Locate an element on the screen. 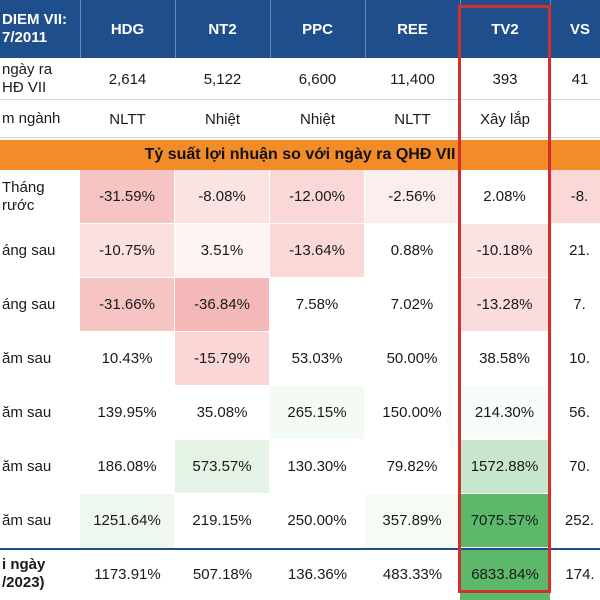  section-banner: Tỷ suất lợi nhuận so với ngày ra QHĐ VII is located at coordinates (300, 155).